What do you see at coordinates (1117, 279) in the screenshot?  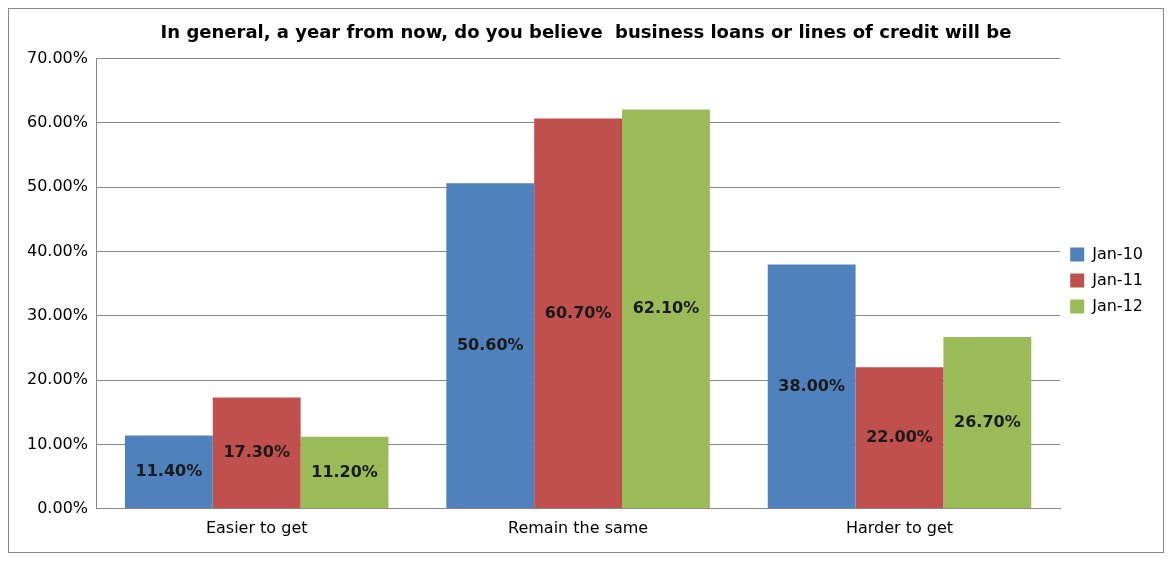 I see `legend-label: Jan-11` at bounding box center [1117, 279].